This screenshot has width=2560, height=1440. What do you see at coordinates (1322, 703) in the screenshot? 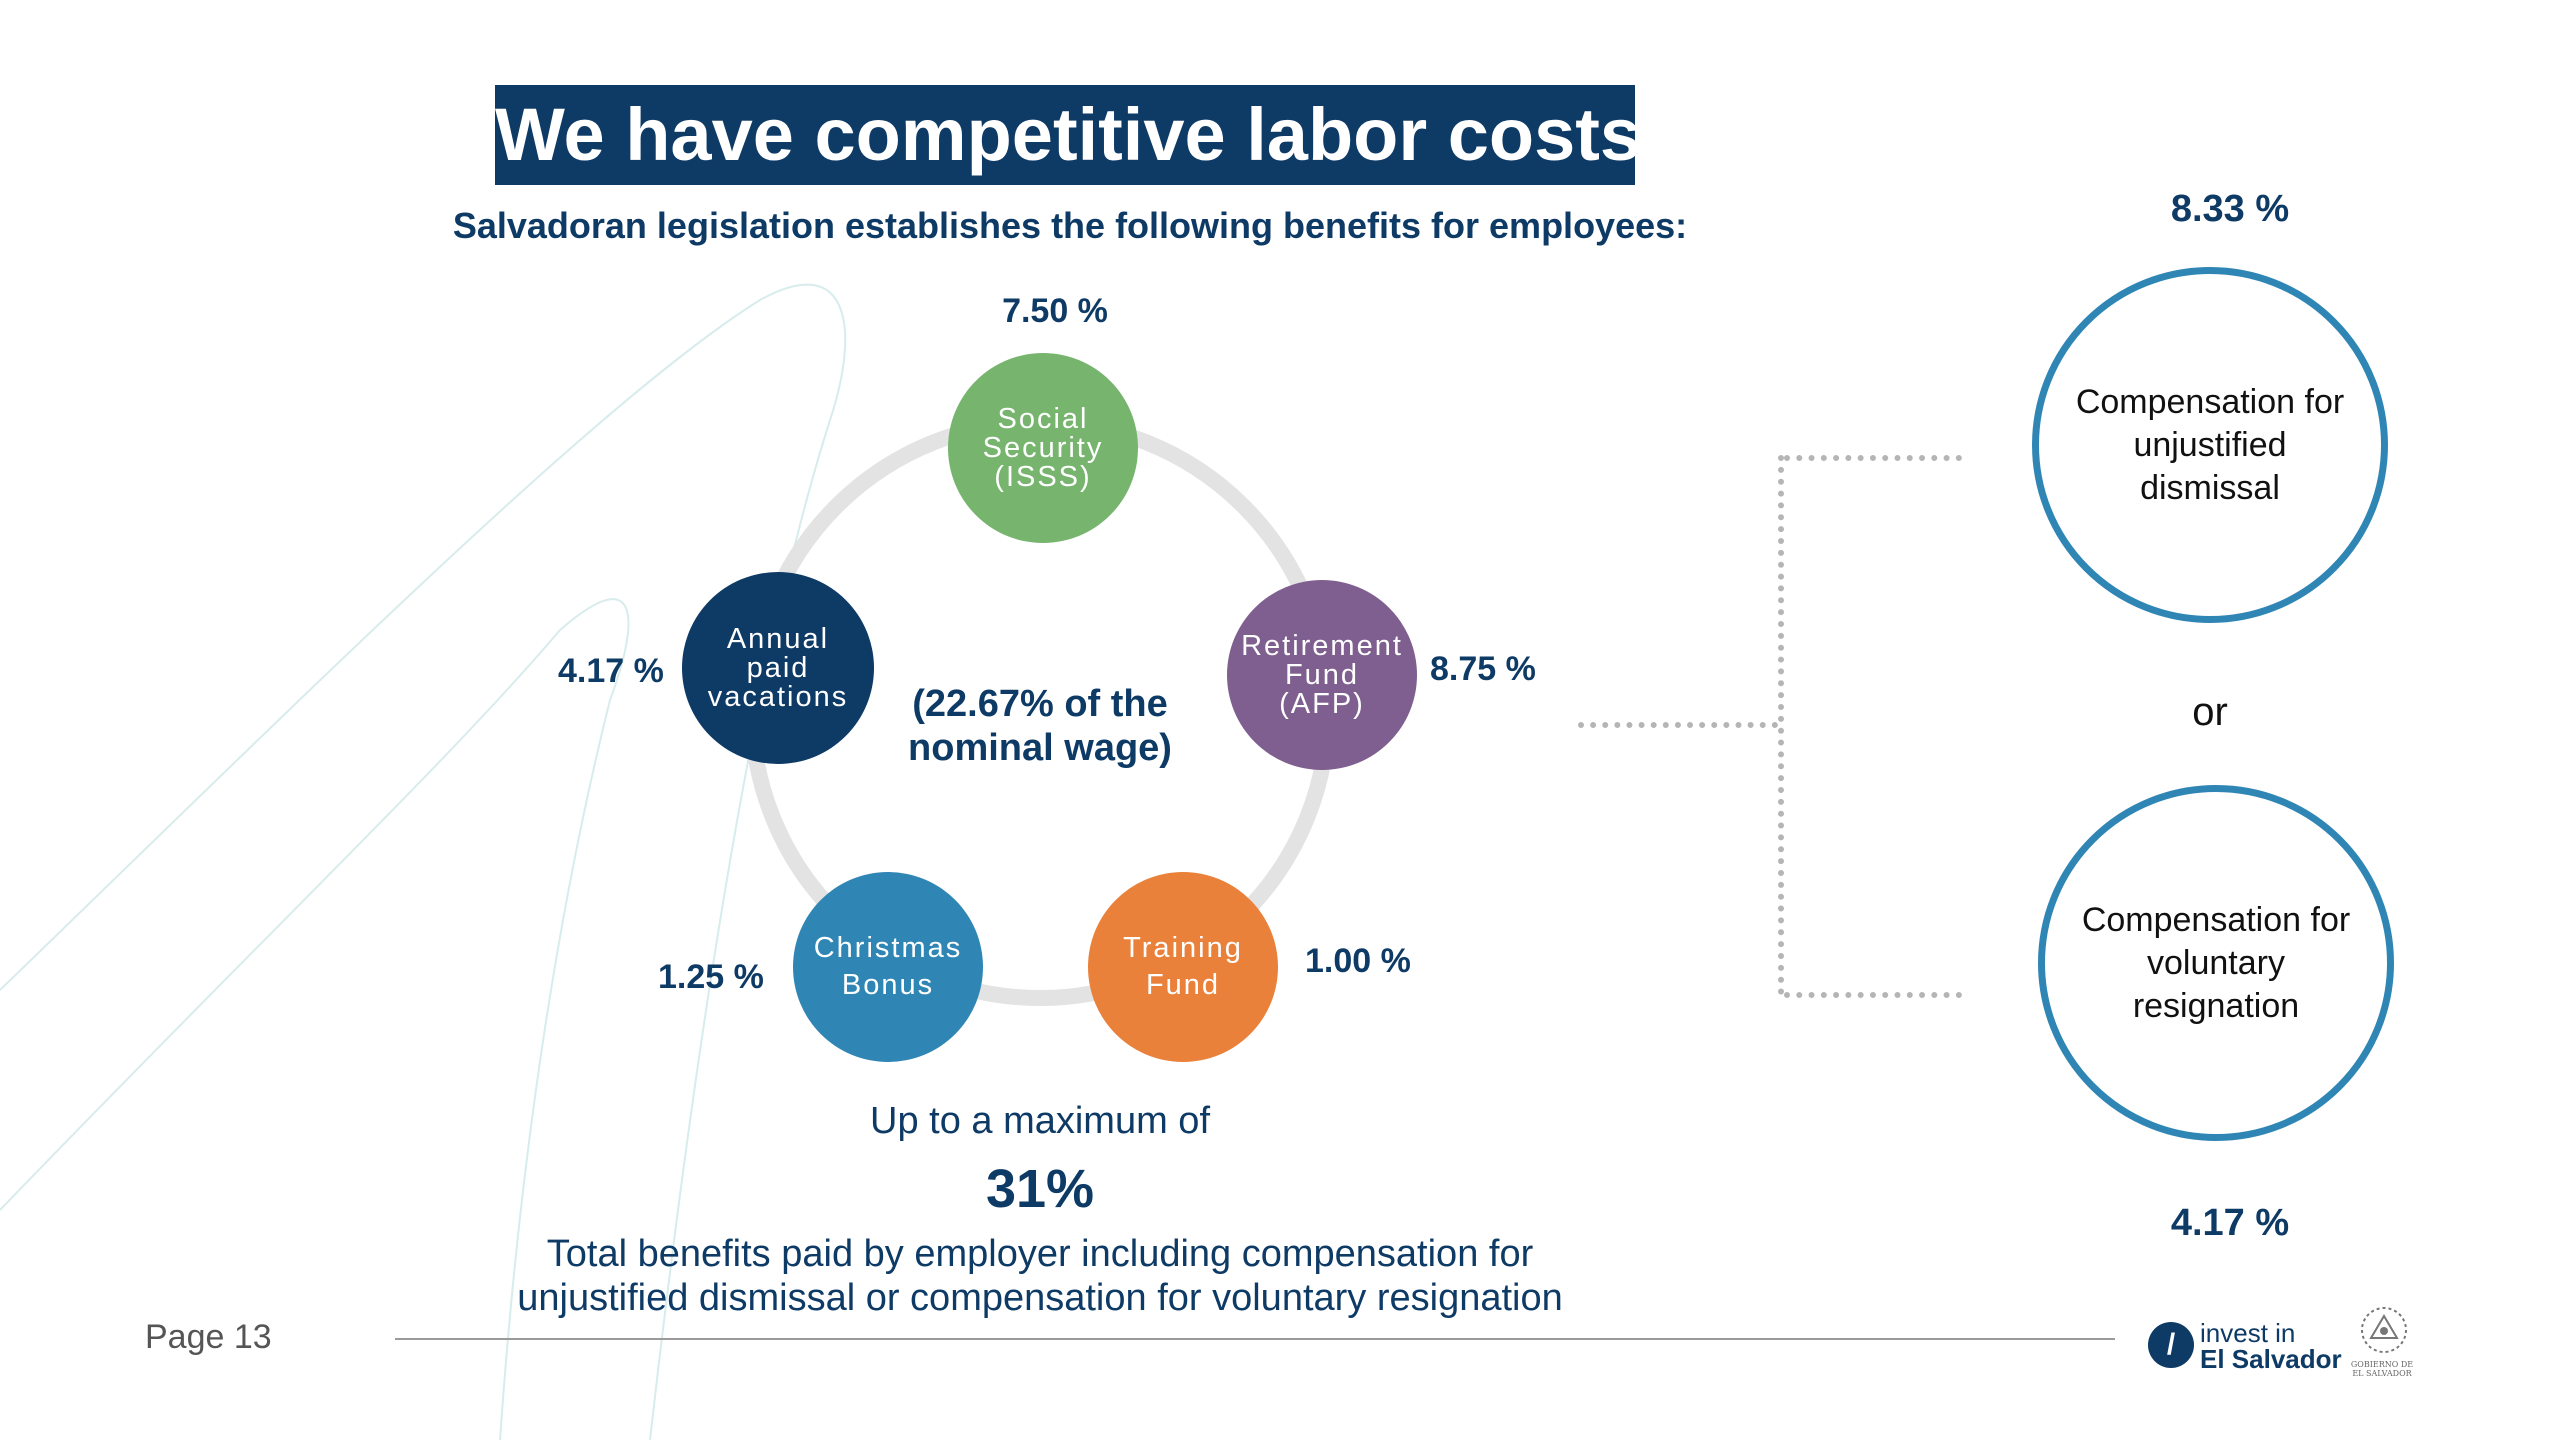
I see `benefit-label-line: (AFP)` at bounding box center [1322, 703].